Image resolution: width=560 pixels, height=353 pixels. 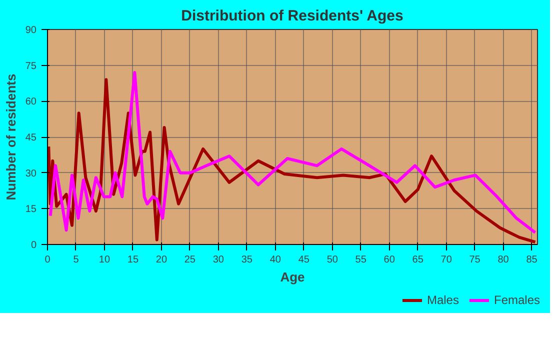 I want to click on y-tick-label: 30, so click(x=31, y=174).